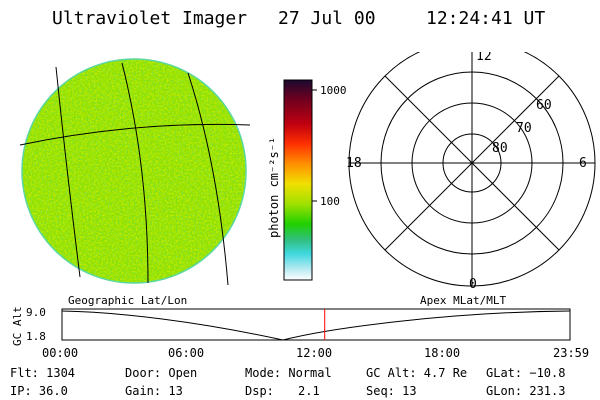 The width and height of the screenshot is (600, 400). Describe the element at coordinates (417, 373) in the screenshot. I see `gc-altitude: GC Alt: 4.7 Re` at that location.